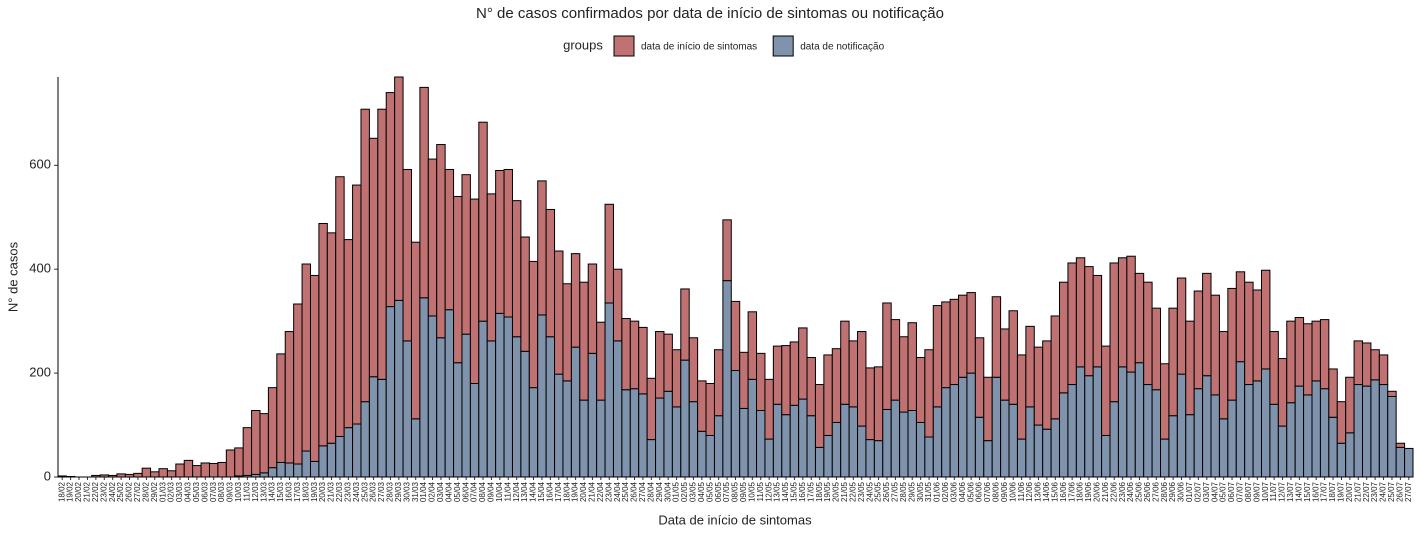 The height and width of the screenshot is (539, 1421). What do you see at coordinates (1038, 491) in the screenshot?
I see `x-tick-label: 13/06` at bounding box center [1038, 491].